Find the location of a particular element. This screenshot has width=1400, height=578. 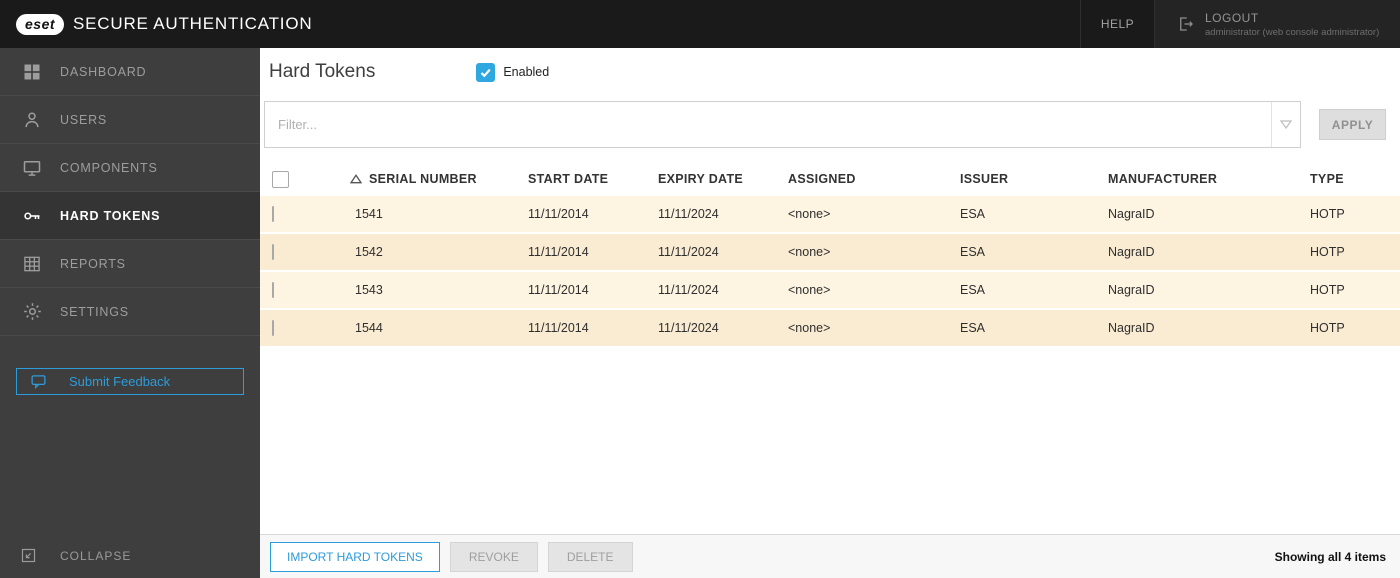

help-button: HELP is located at coordinates (1117, 24).